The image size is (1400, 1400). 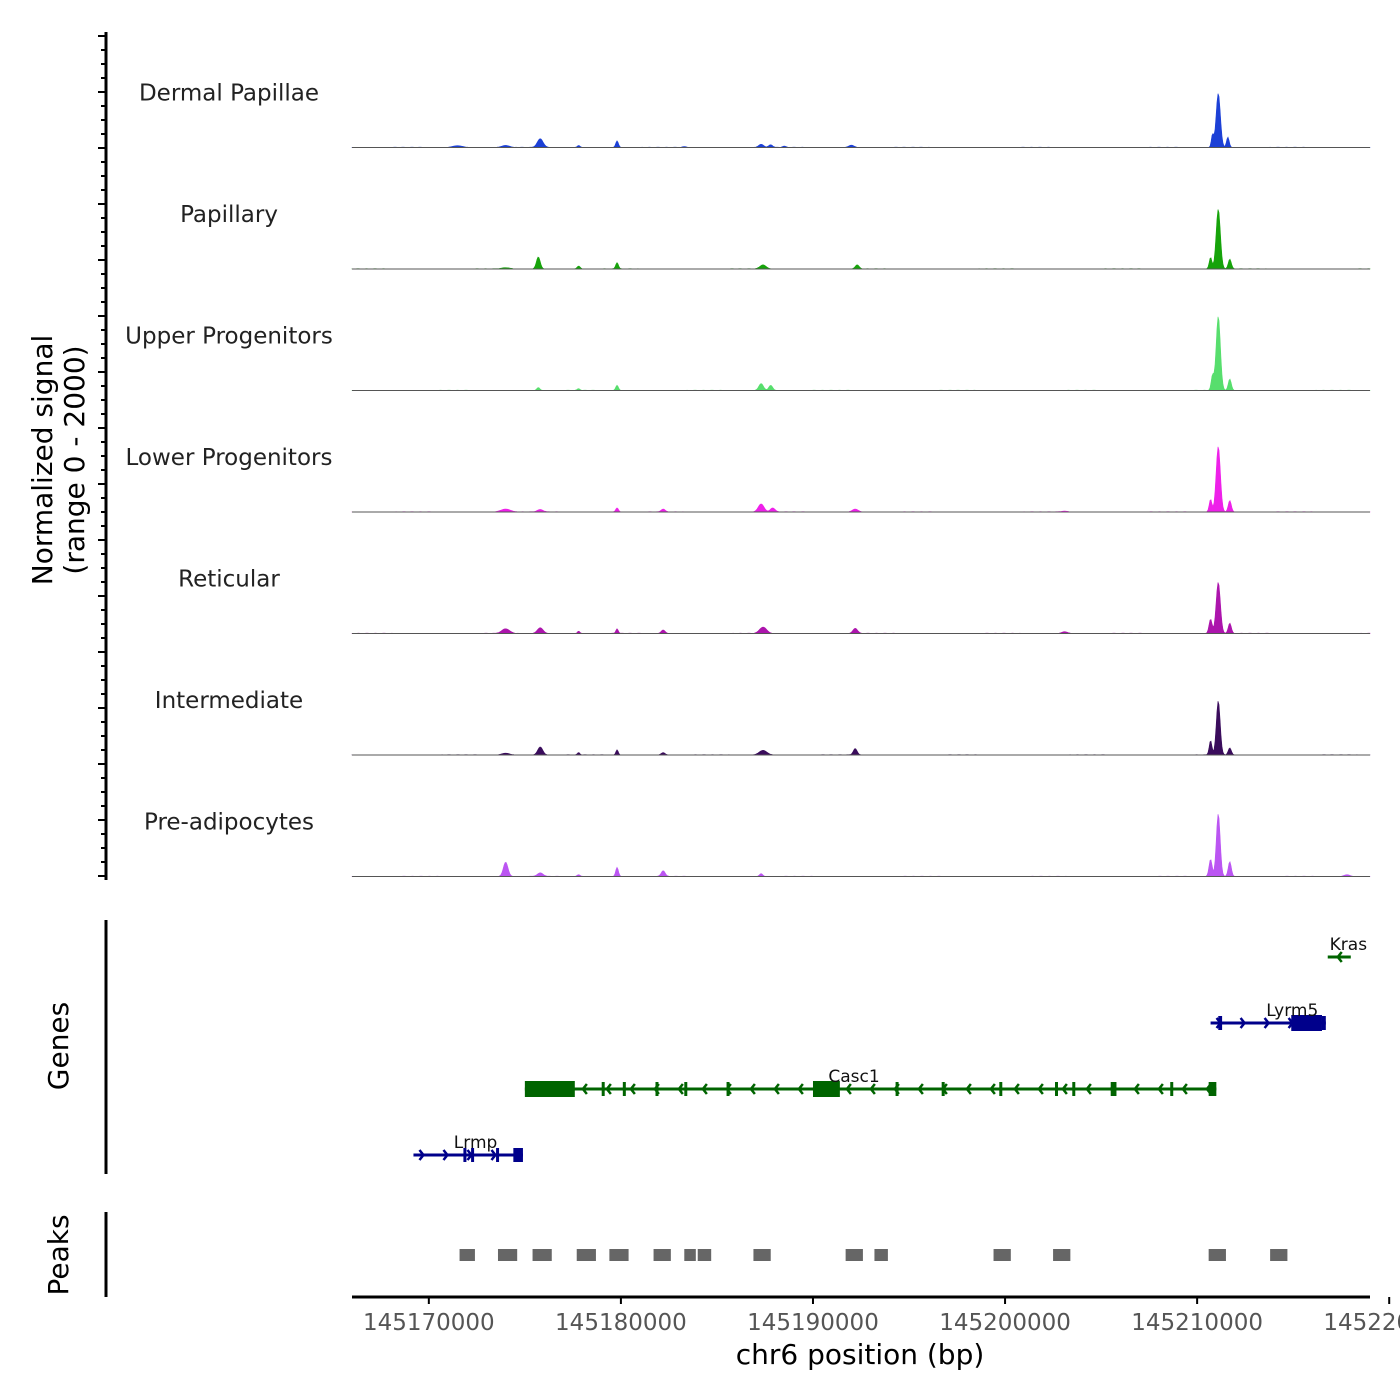 What do you see at coordinates (229, 580) in the screenshot?
I see `track-label: Reticular` at bounding box center [229, 580].